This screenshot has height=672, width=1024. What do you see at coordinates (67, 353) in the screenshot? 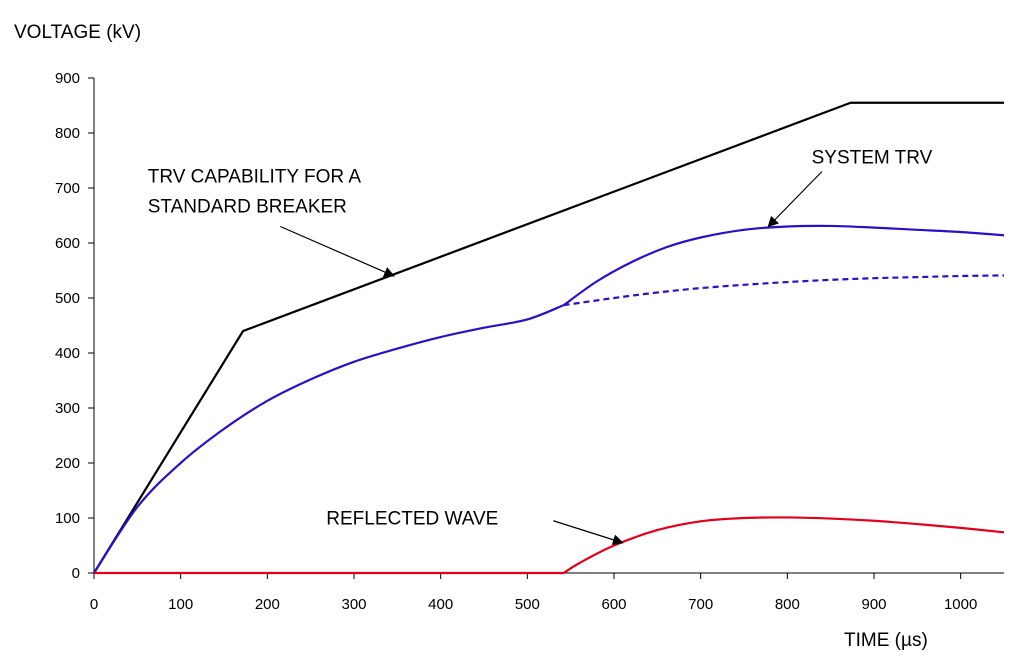
I see `y-tick-label: 400` at bounding box center [67, 353].